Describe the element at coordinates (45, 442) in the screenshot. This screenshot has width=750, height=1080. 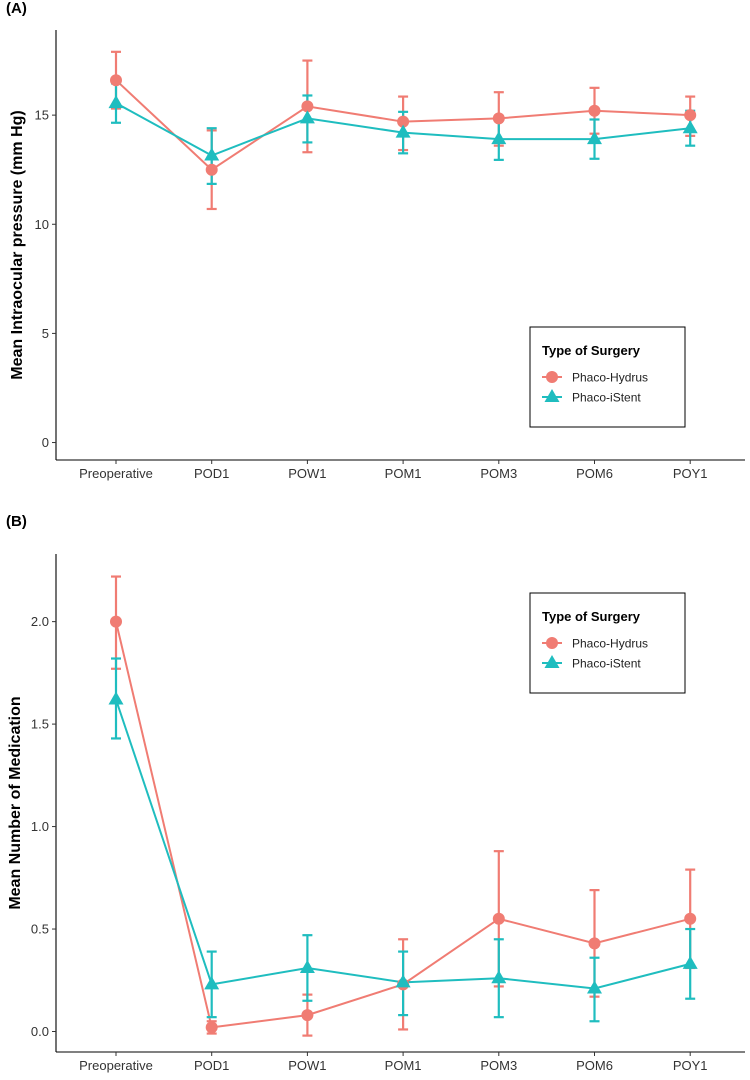
I see `y-tick-label: 0` at that location.